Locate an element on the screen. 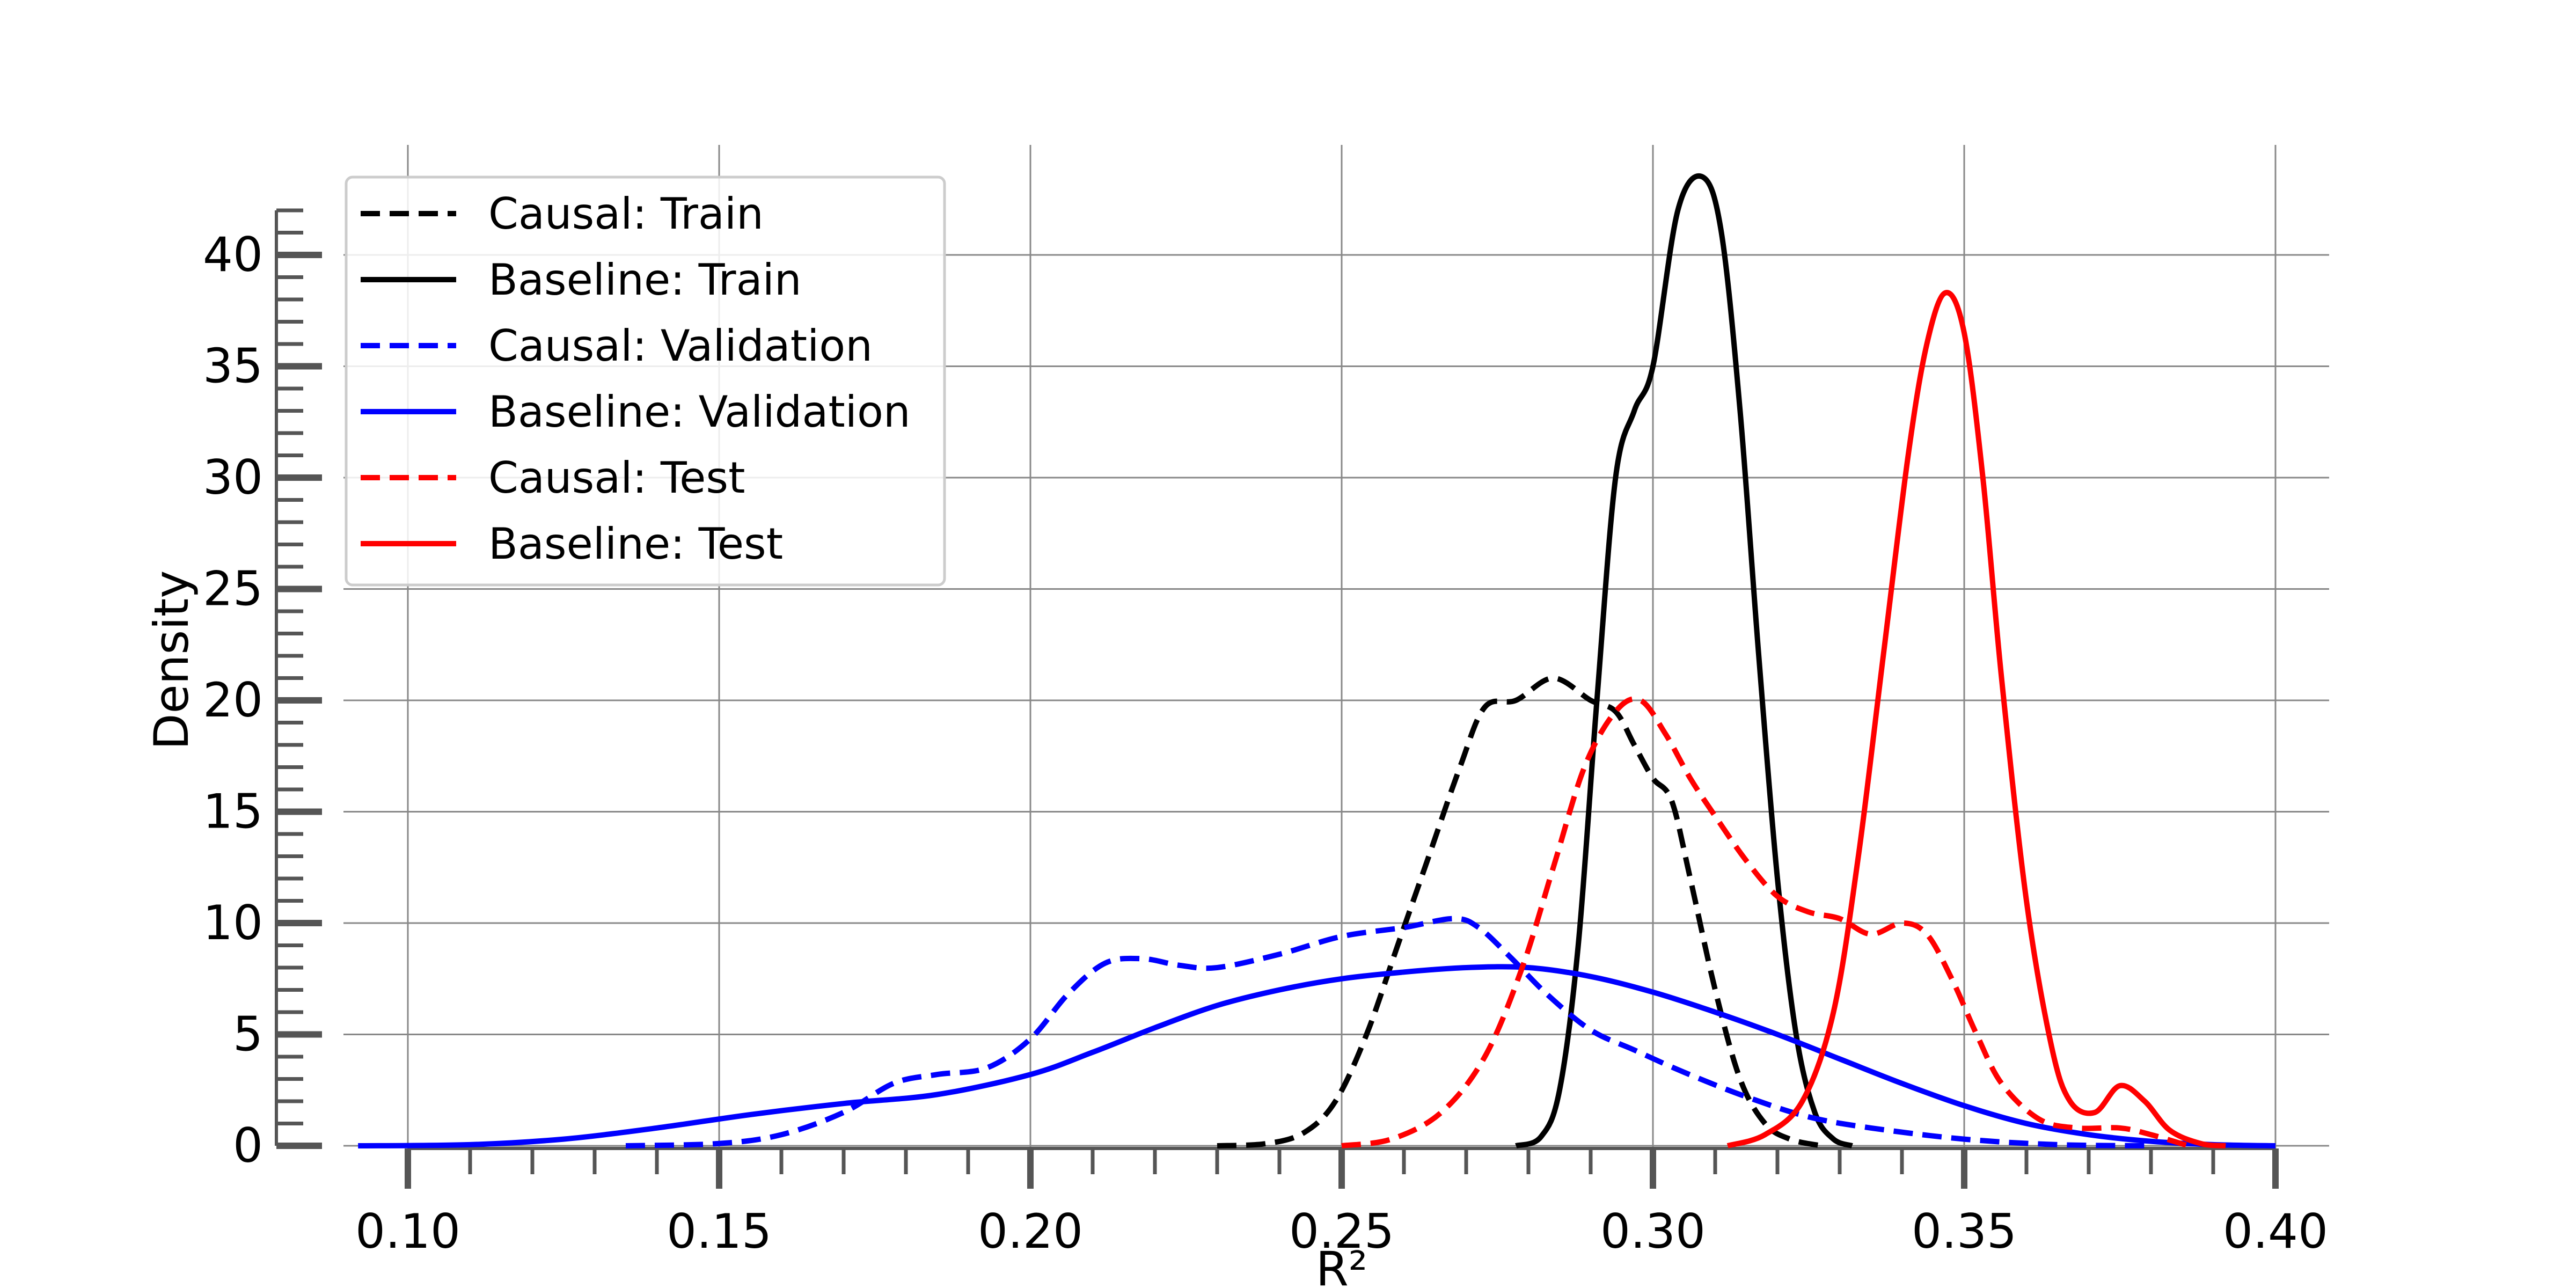 This screenshot has width=2576, height=1288. legend-box is located at coordinates (645, 381).